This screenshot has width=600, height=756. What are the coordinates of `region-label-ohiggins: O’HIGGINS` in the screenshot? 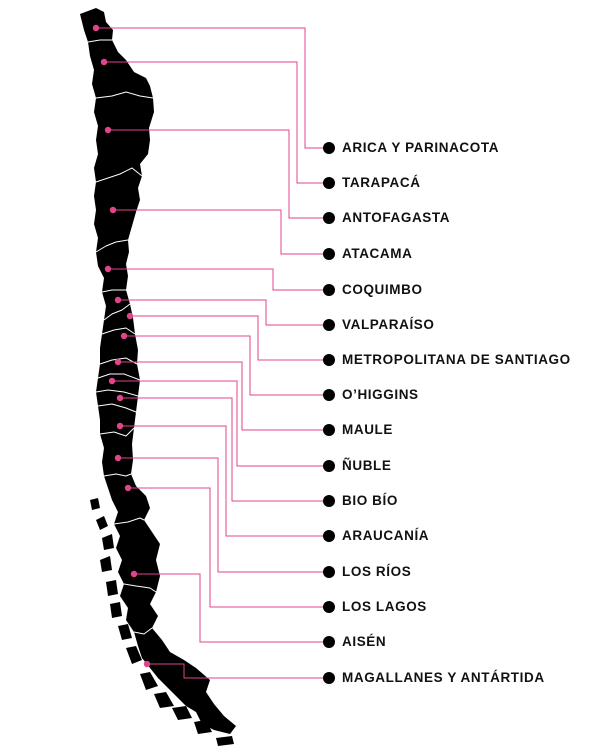 It's located at (380, 394).